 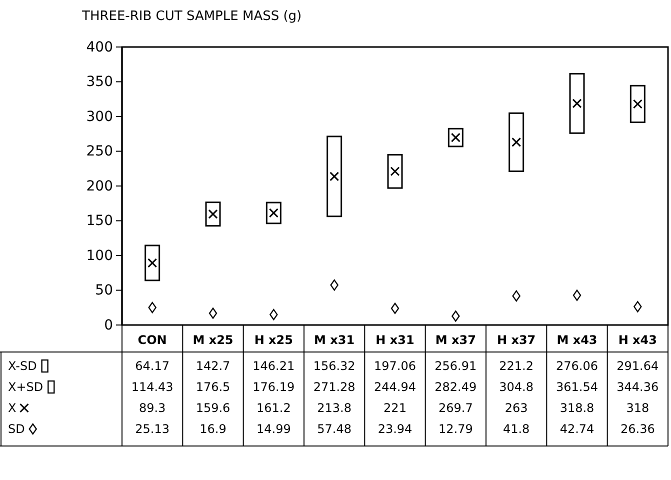 I want to click on legend-label: X, so click(x=12, y=408).